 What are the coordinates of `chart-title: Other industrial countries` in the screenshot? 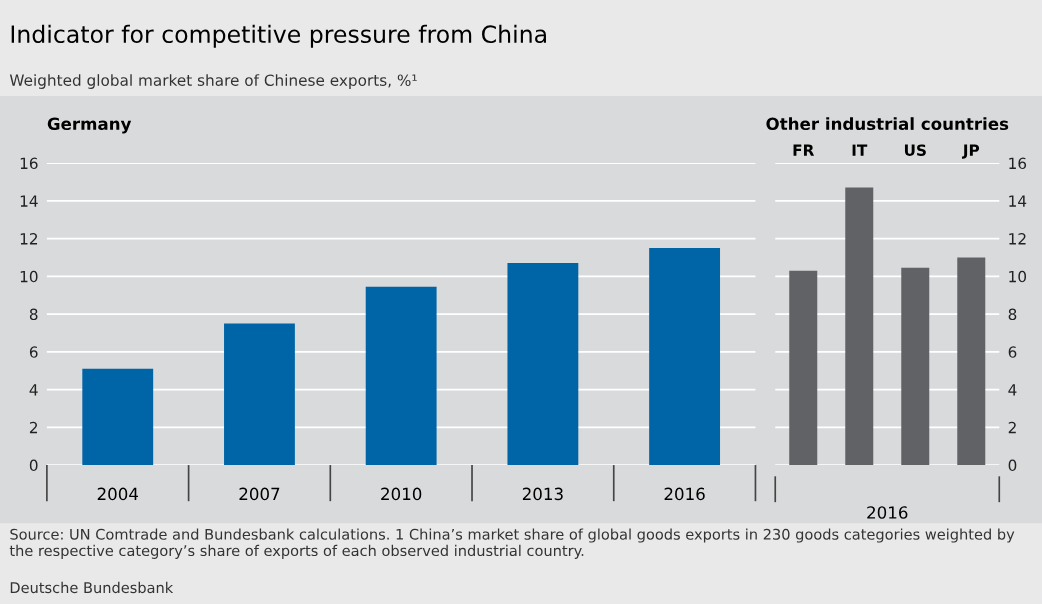 It's located at (887, 124).